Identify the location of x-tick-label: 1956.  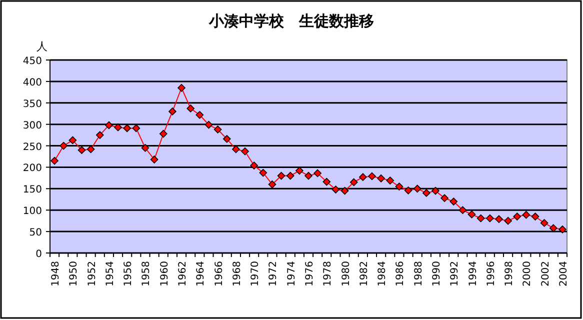
(128, 273).